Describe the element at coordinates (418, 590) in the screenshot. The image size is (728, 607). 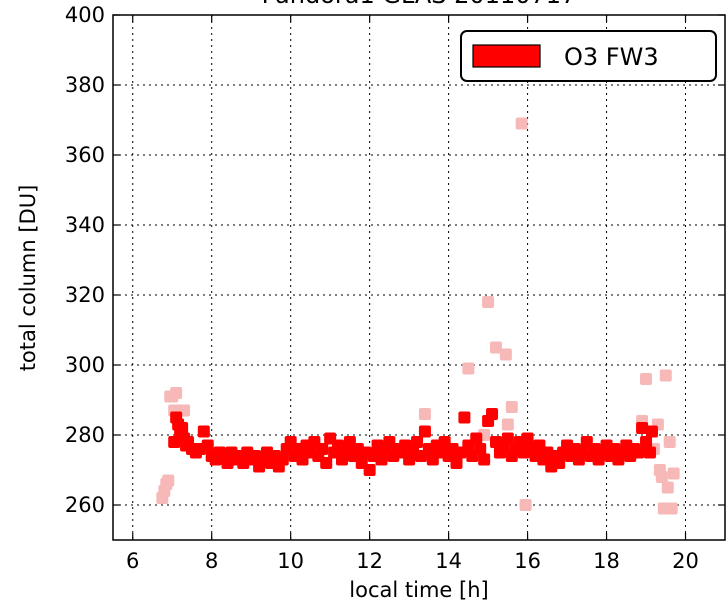
I see `x-axis-label: local time [h]` at that location.